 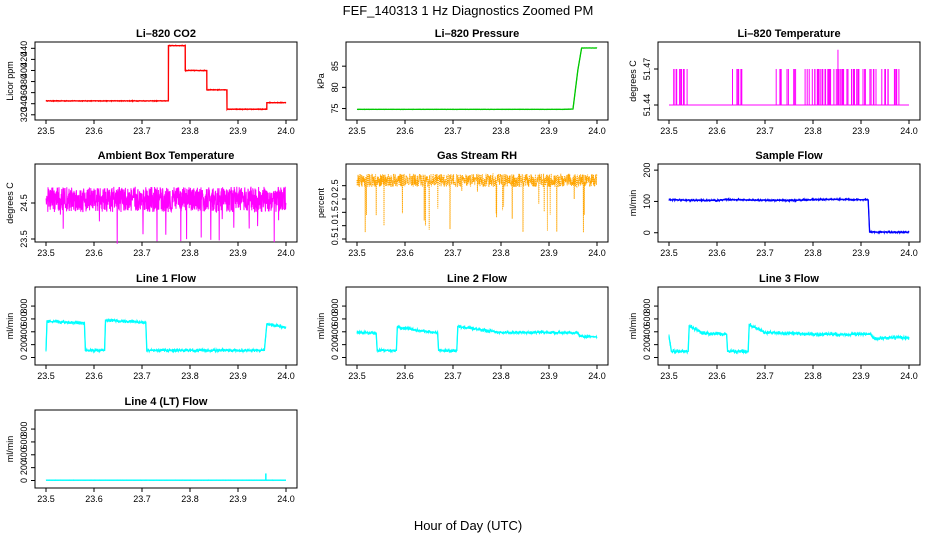 What do you see at coordinates (861, 376) in the screenshot?
I see `x-tick-label-line3-4: 23.9` at bounding box center [861, 376].